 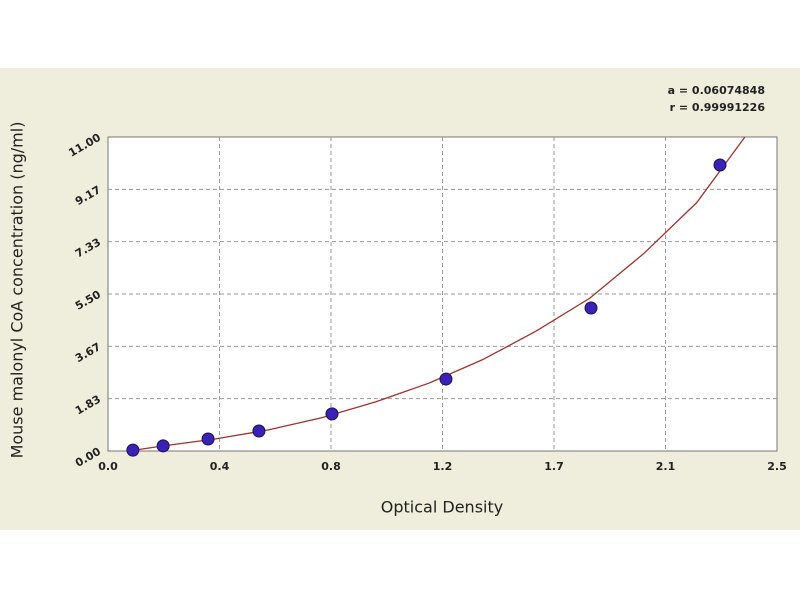 I want to click on x-tick-label: 0.0, so click(x=108, y=466).